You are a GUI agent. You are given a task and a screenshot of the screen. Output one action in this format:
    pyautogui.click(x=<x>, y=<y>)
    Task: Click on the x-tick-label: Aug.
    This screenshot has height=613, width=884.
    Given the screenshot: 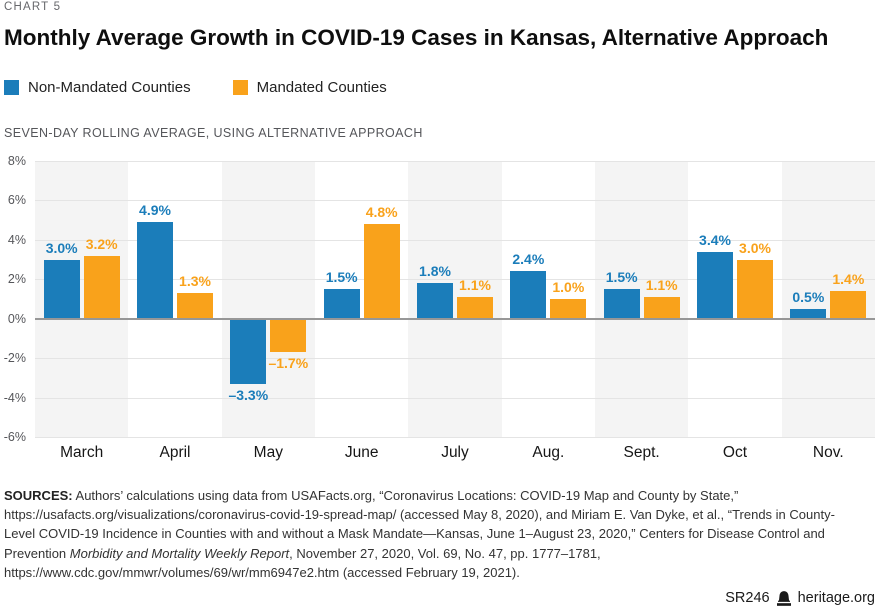 What is the action you would take?
    pyautogui.click(x=548, y=452)
    